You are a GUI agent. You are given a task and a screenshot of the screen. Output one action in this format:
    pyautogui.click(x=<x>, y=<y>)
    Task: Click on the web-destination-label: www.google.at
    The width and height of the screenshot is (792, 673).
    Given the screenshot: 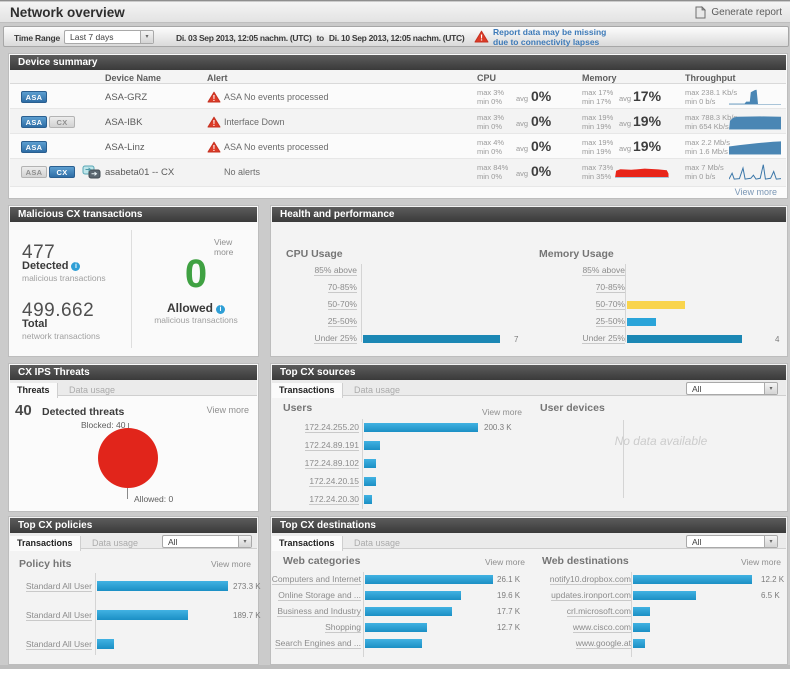 What is the action you would take?
    pyautogui.click(x=603, y=643)
    